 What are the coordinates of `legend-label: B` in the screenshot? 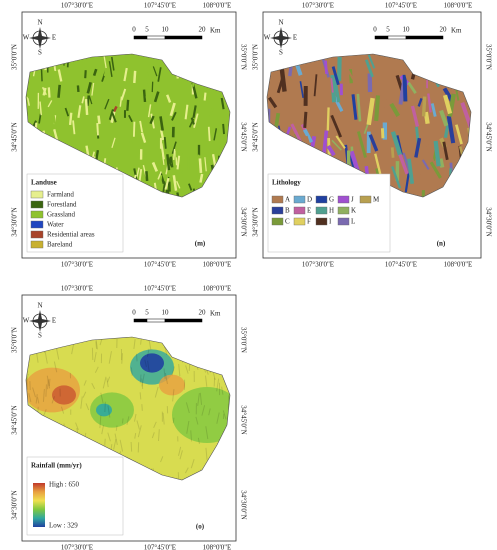 It's located at (287, 211).